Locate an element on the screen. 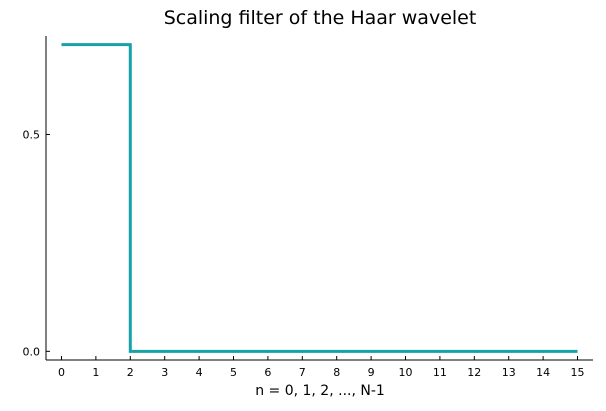  x-tick-label: 14 is located at coordinates (543, 372).